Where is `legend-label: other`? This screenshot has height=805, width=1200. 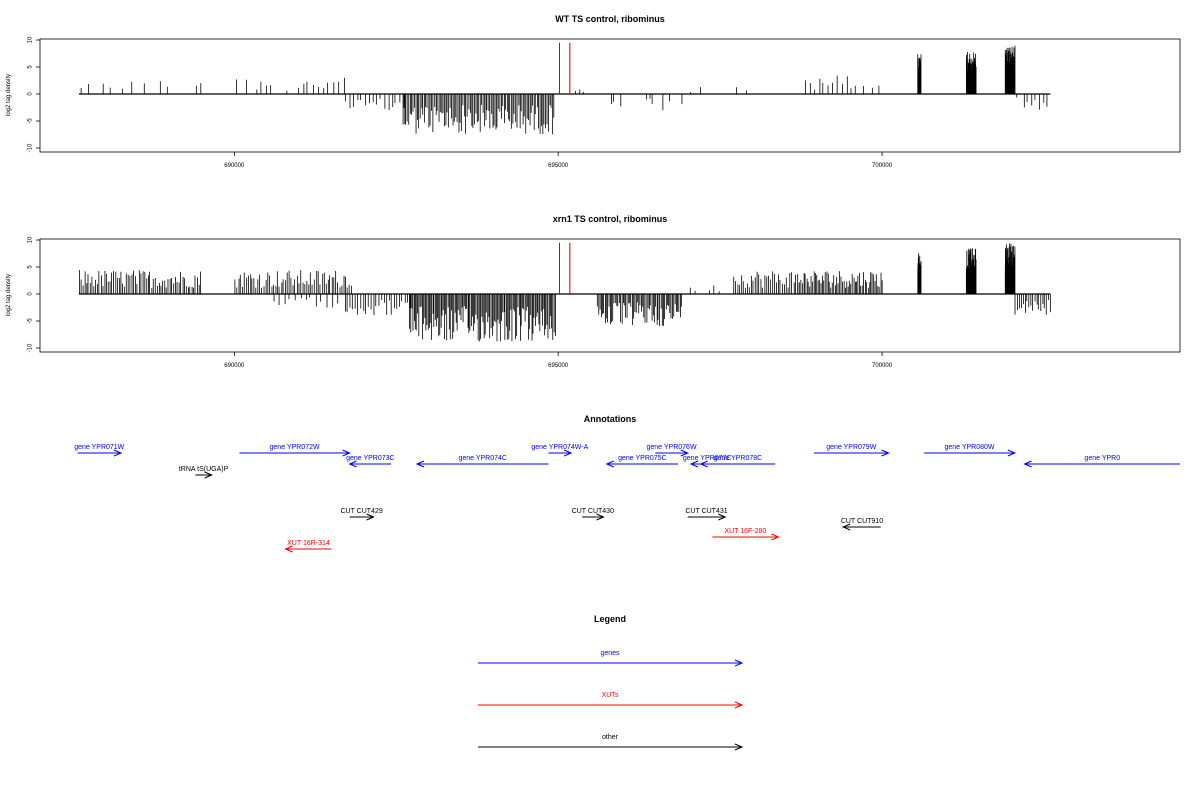
legend-label: other is located at coordinates (610, 737).